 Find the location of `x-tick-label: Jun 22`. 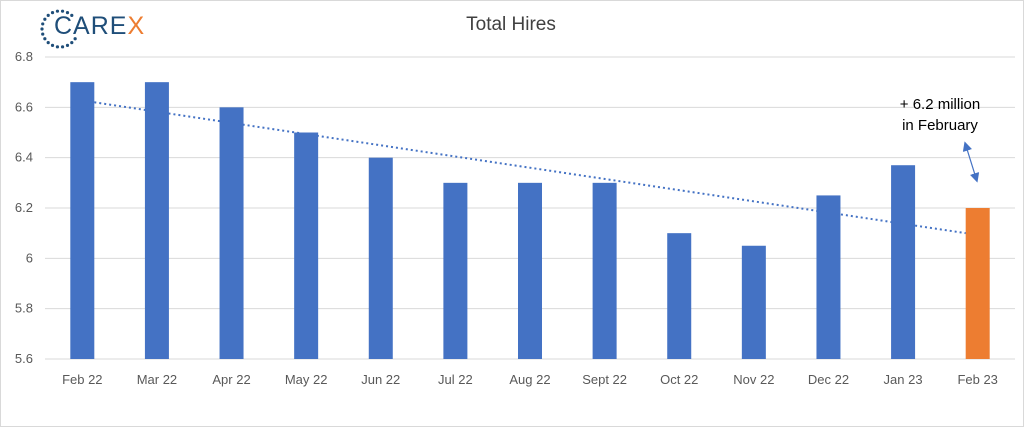

x-tick-label: Jun 22 is located at coordinates (380, 379).